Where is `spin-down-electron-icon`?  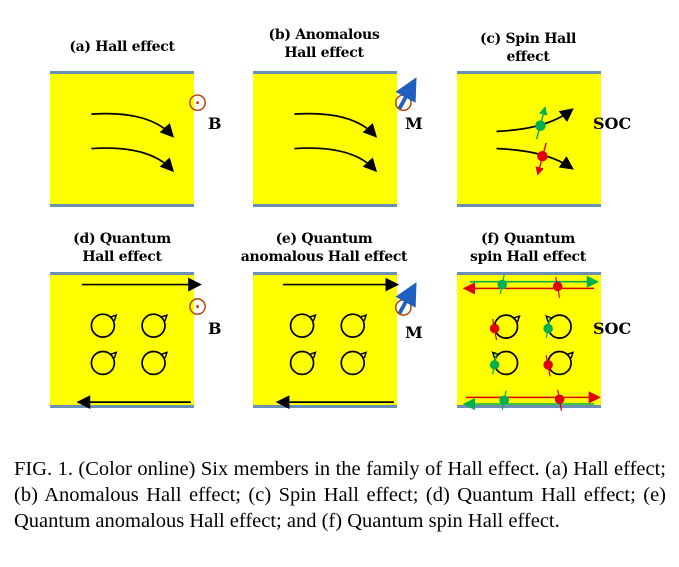 spin-down-electron-icon is located at coordinates (541, 159).